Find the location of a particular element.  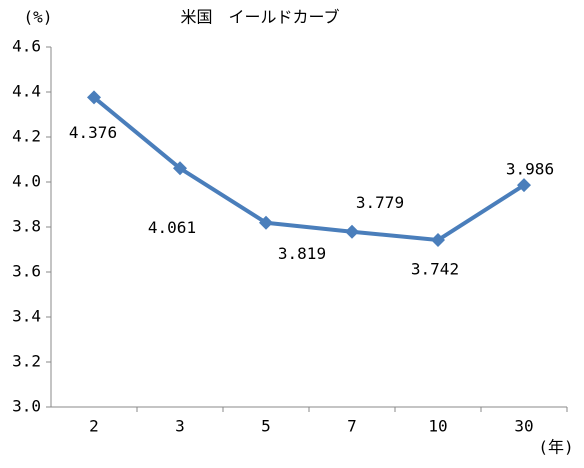

data-label: 3.986 is located at coordinates (530, 169).